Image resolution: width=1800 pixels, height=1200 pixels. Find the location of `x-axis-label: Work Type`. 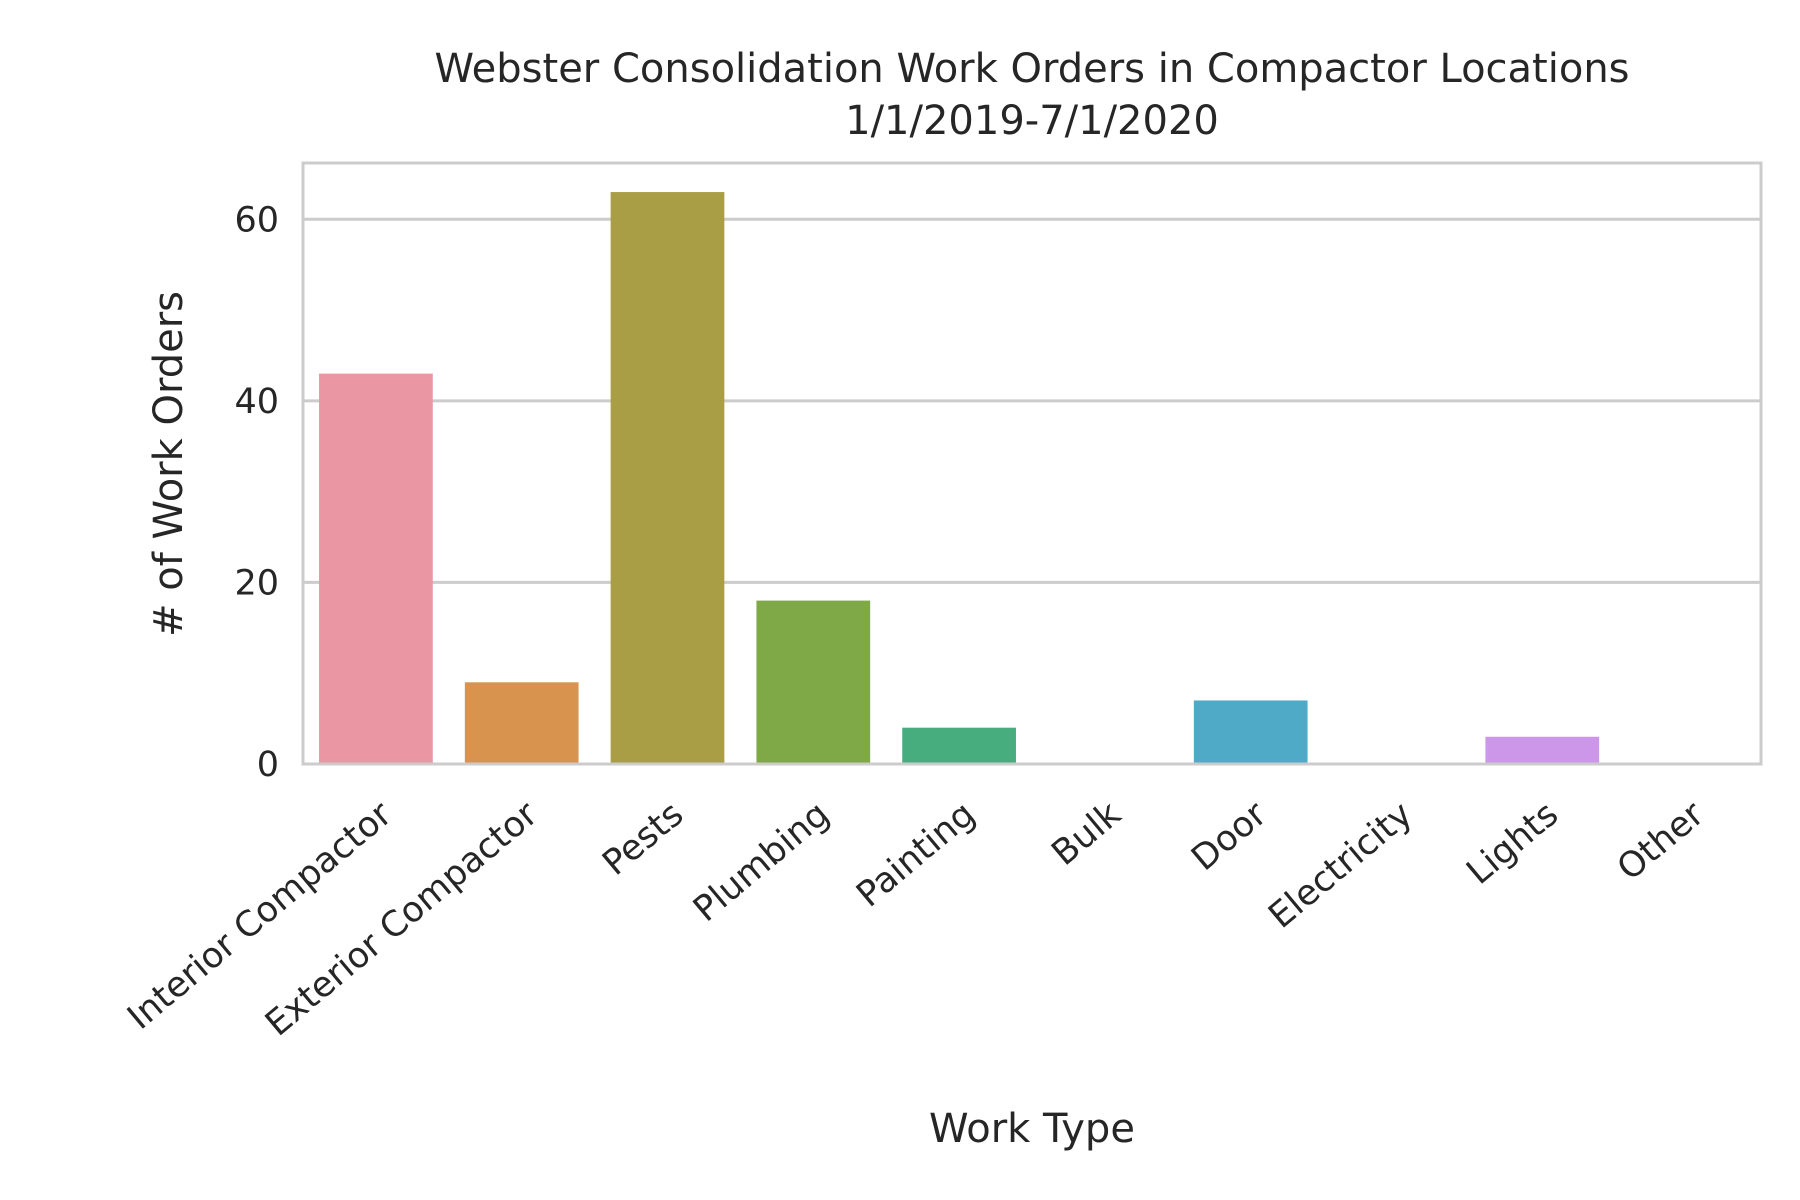

x-axis-label: Work Type is located at coordinates (1032, 1129).